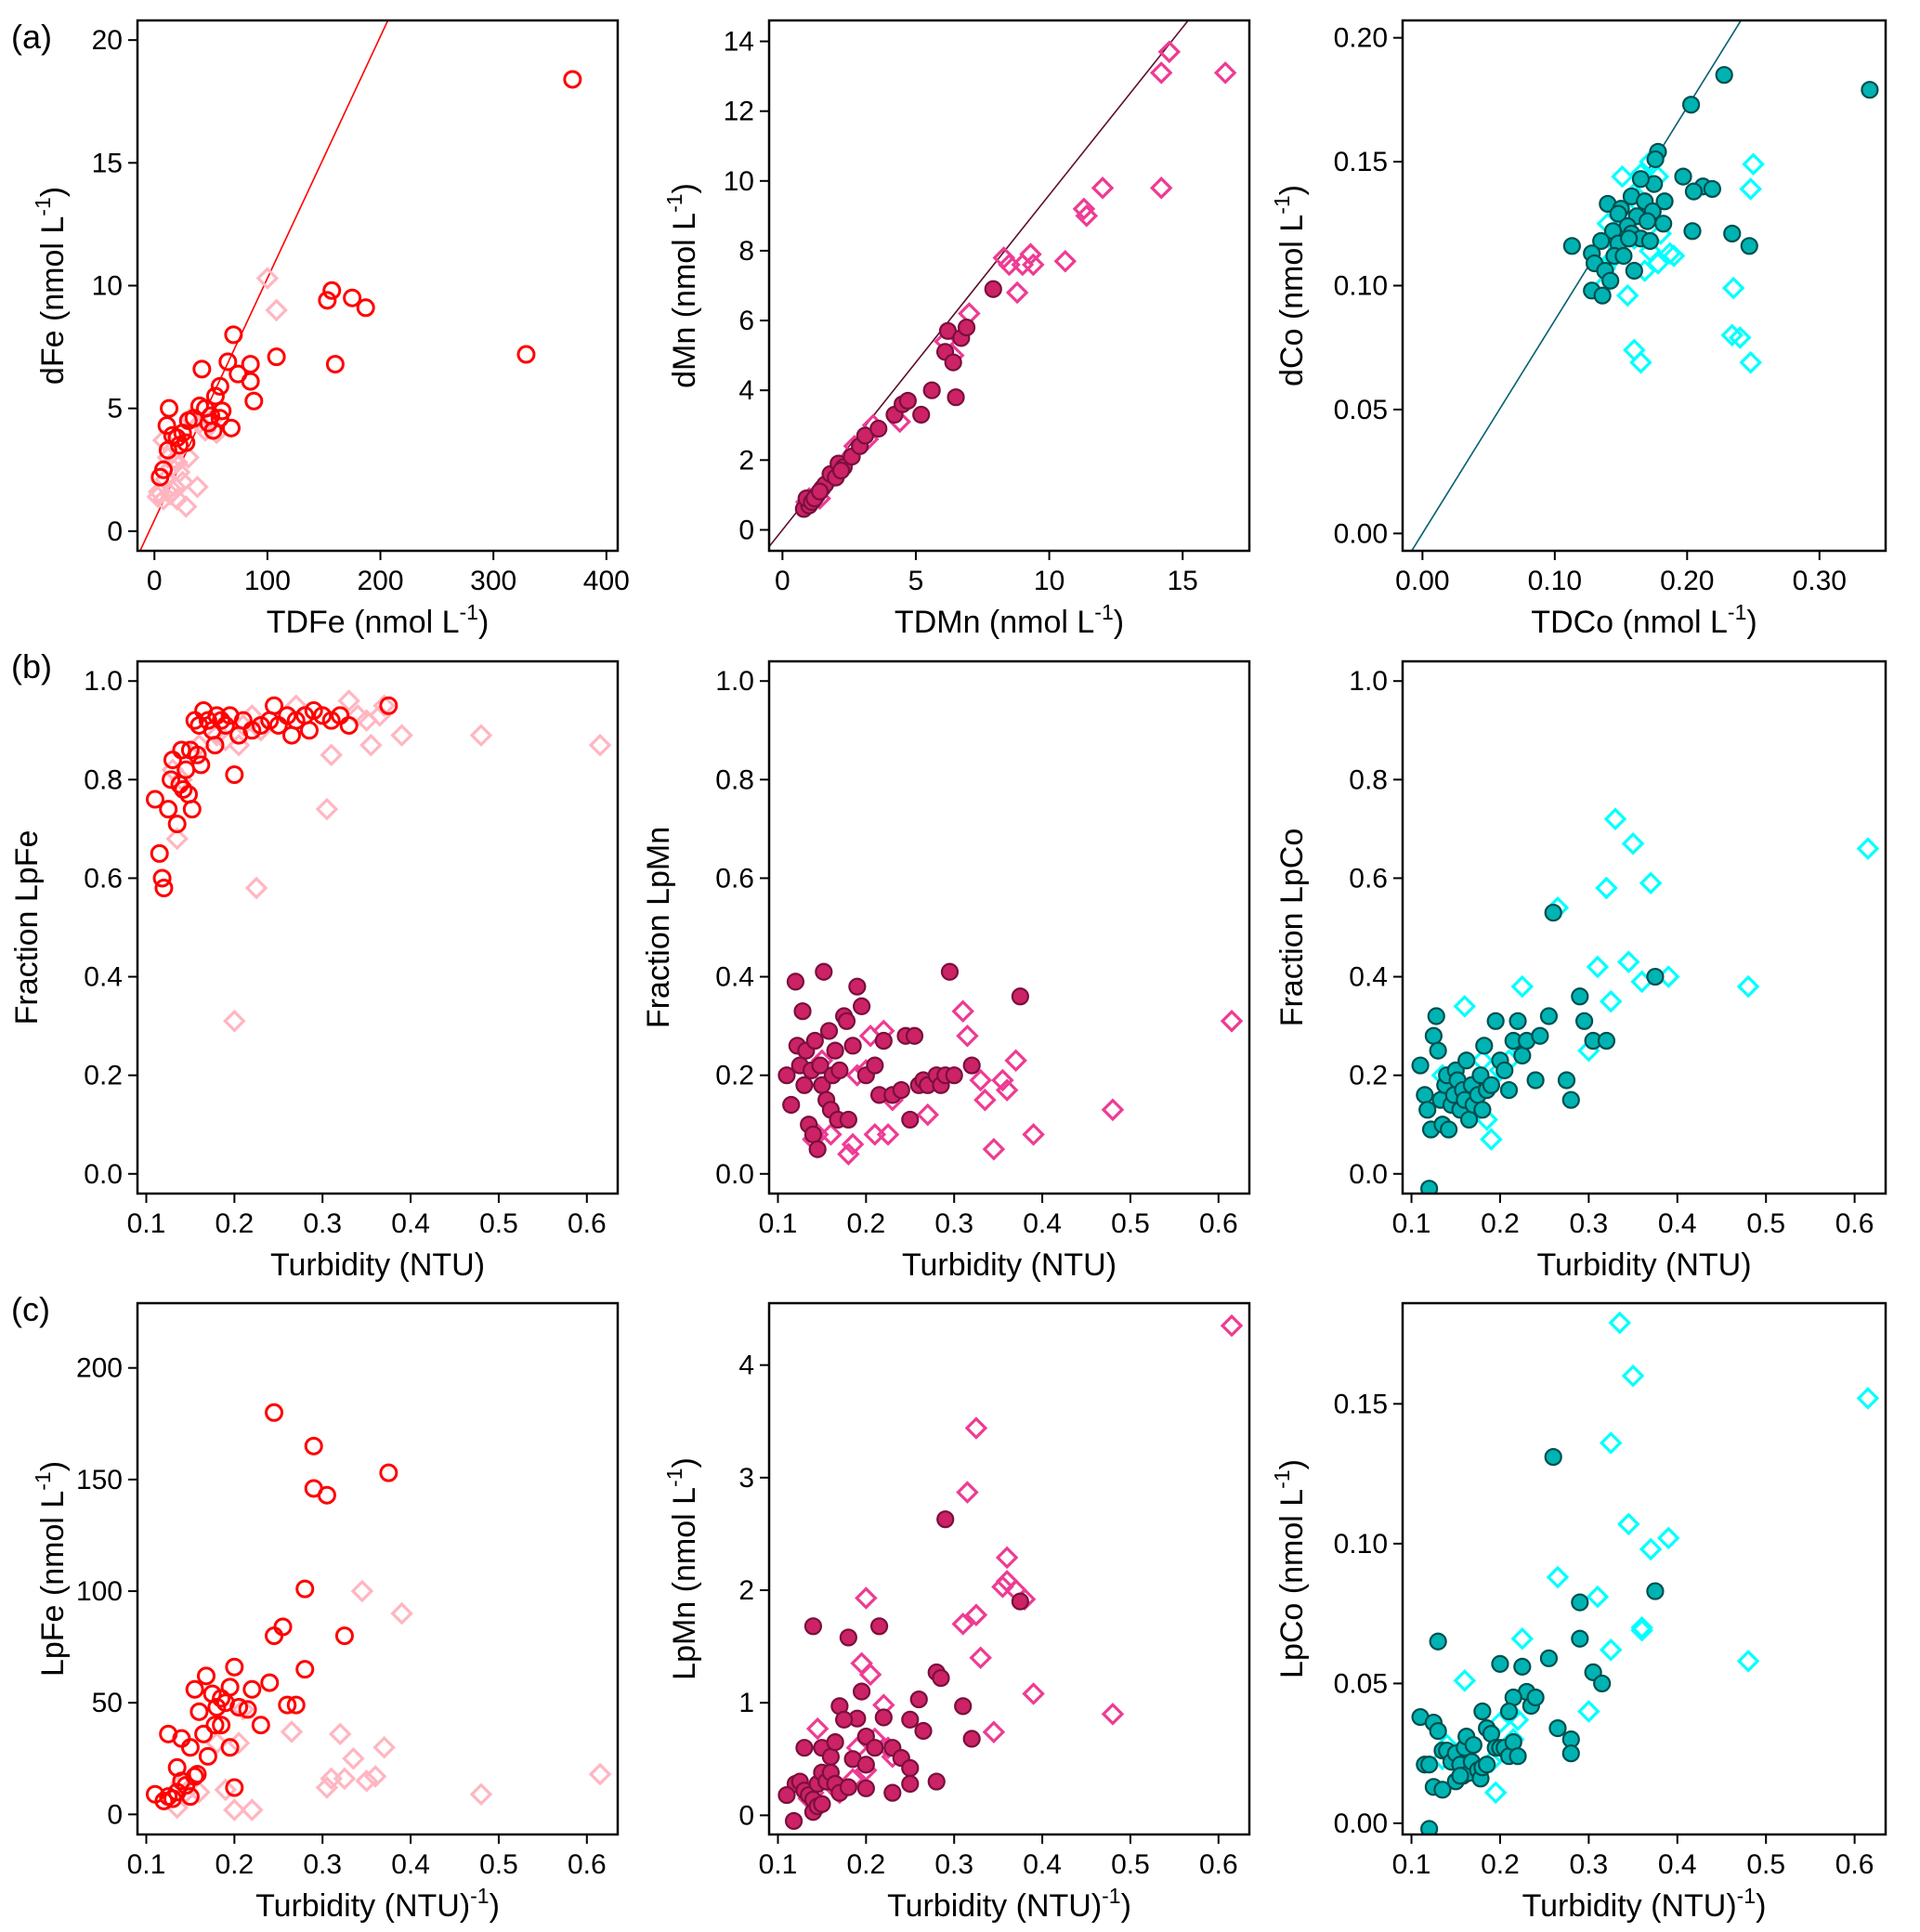 The image size is (1920, 1932). I want to click on row-label-a: (a), so click(32, 37).